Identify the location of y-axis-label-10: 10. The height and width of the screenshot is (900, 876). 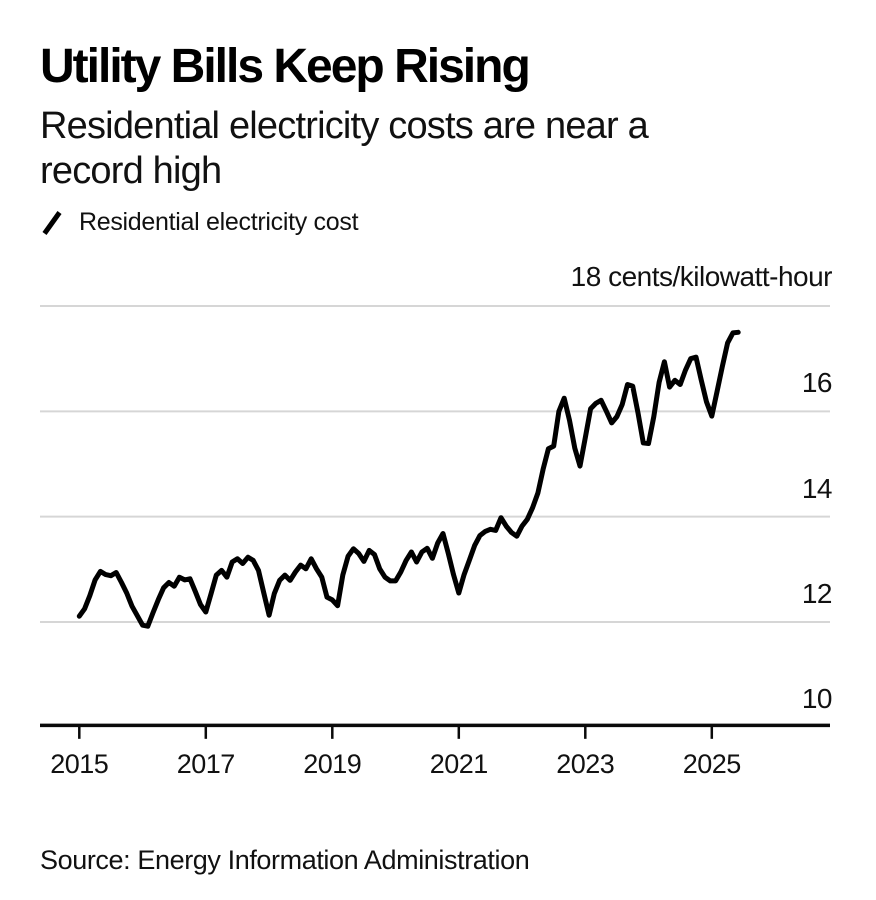
(817, 699).